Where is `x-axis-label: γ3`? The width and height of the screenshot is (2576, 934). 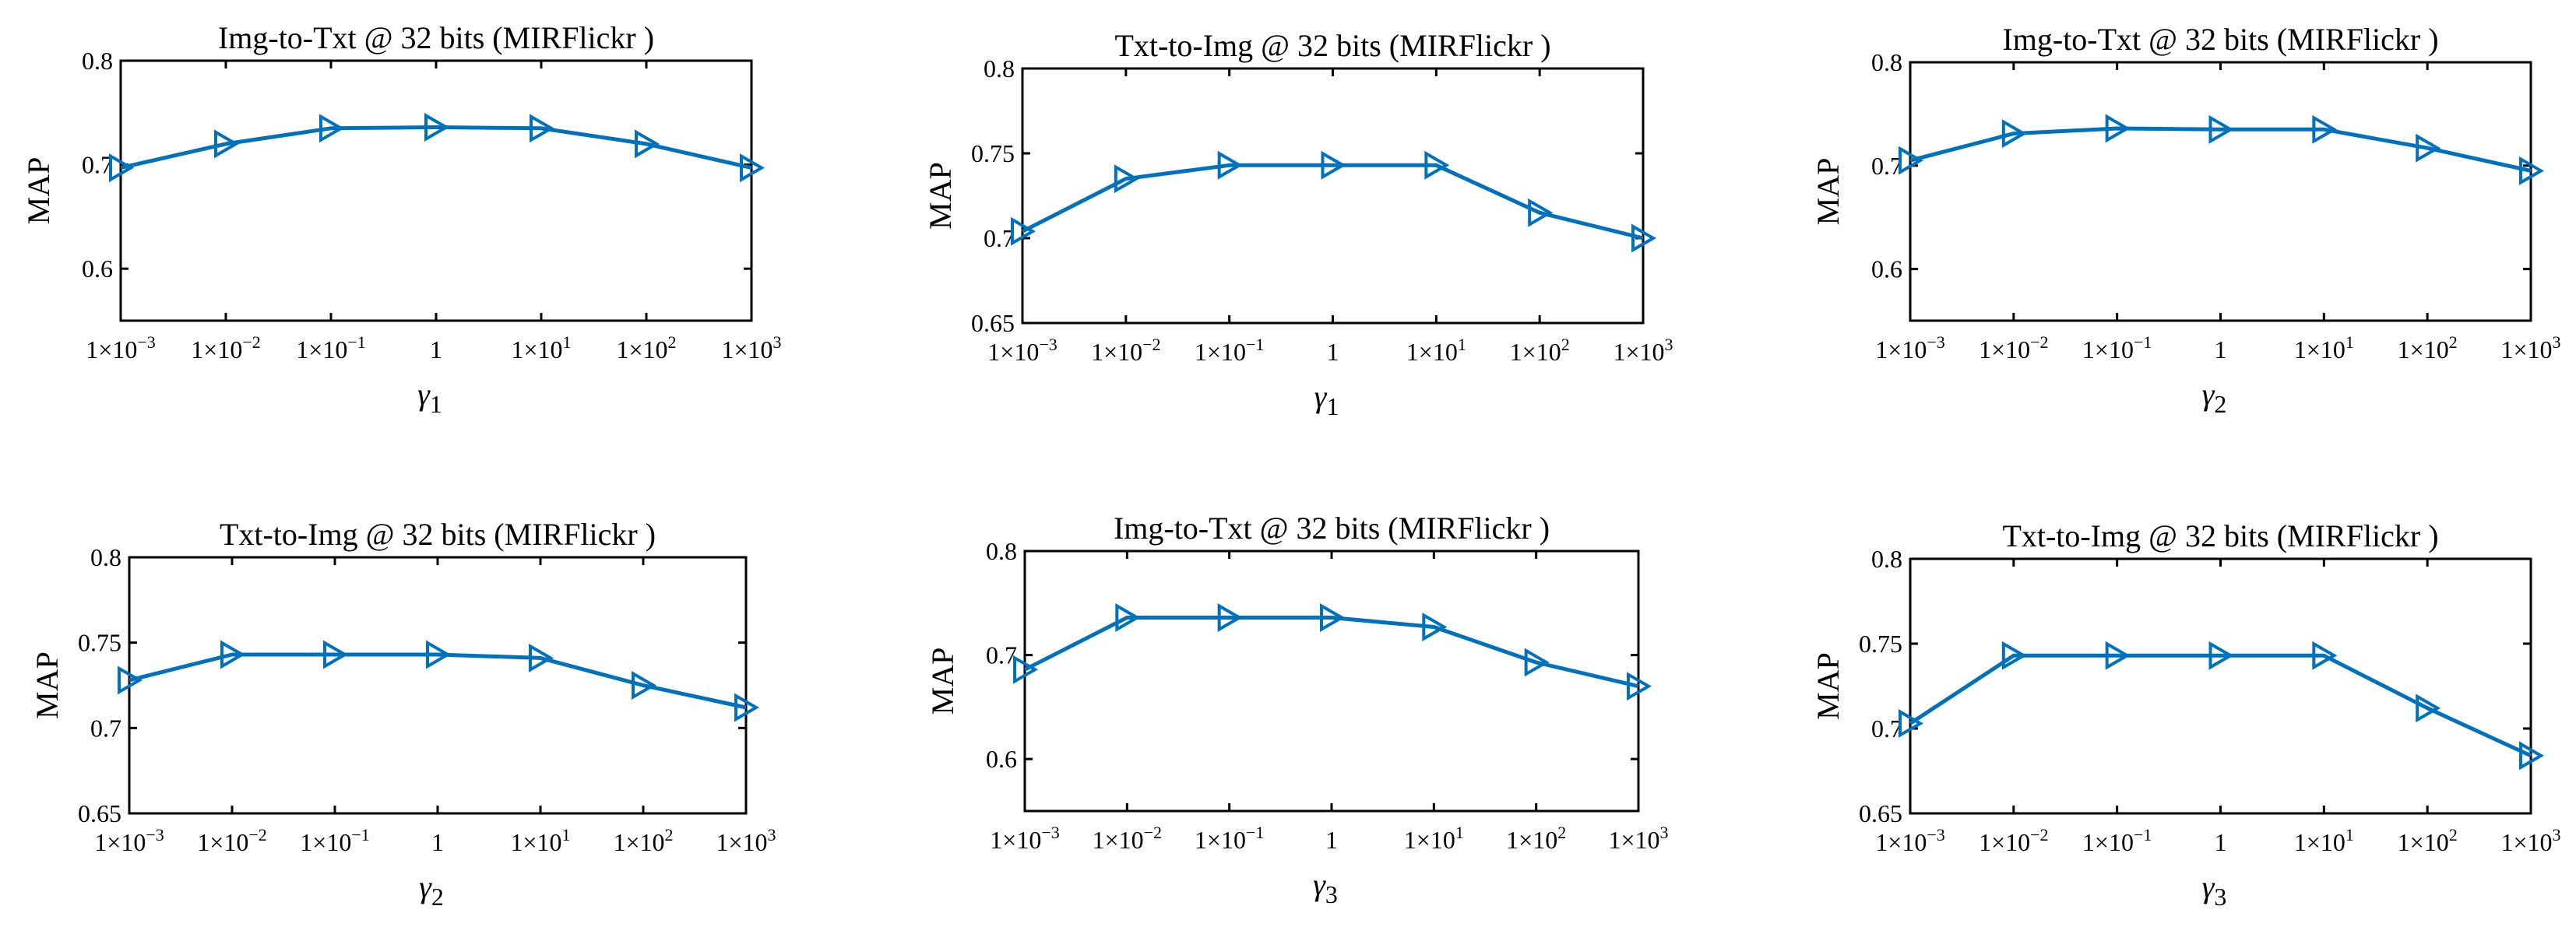
x-axis-label: γ3 is located at coordinates (2214, 890).